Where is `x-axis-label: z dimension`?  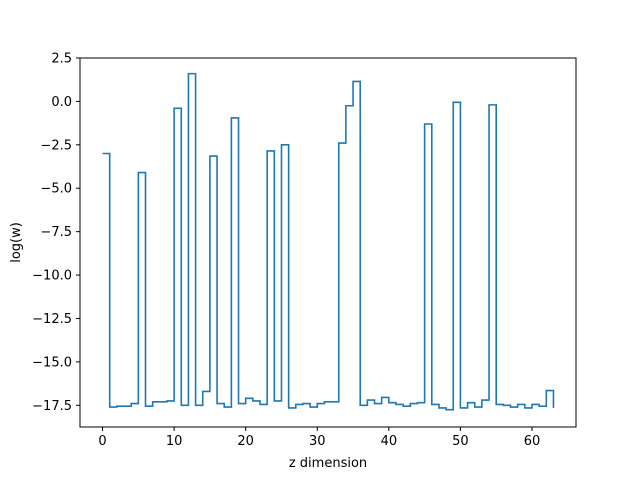 x-axis-label: z dimension is located at coordinates (328, 463).